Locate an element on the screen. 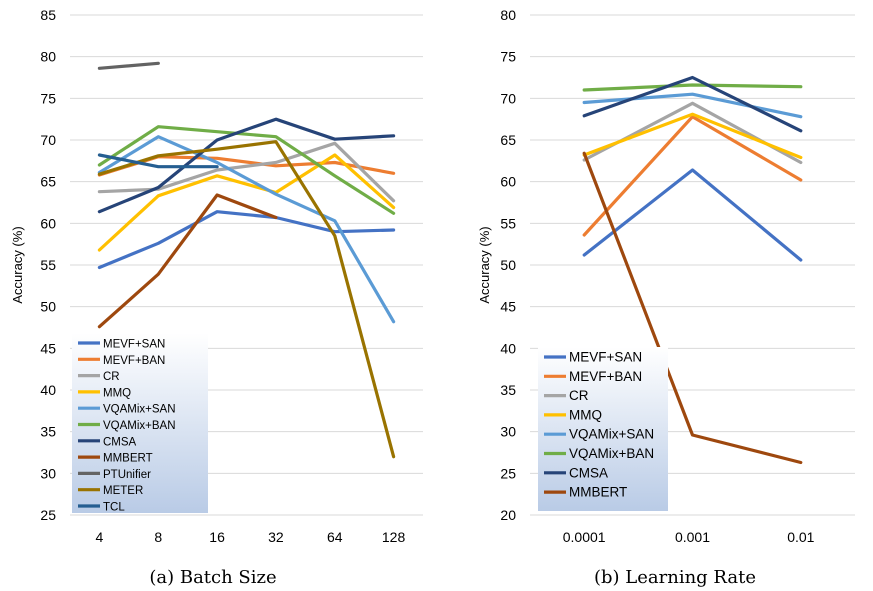 The image size is (873, 591). y-tick-label: 85 is located at coordinates (48, 15).